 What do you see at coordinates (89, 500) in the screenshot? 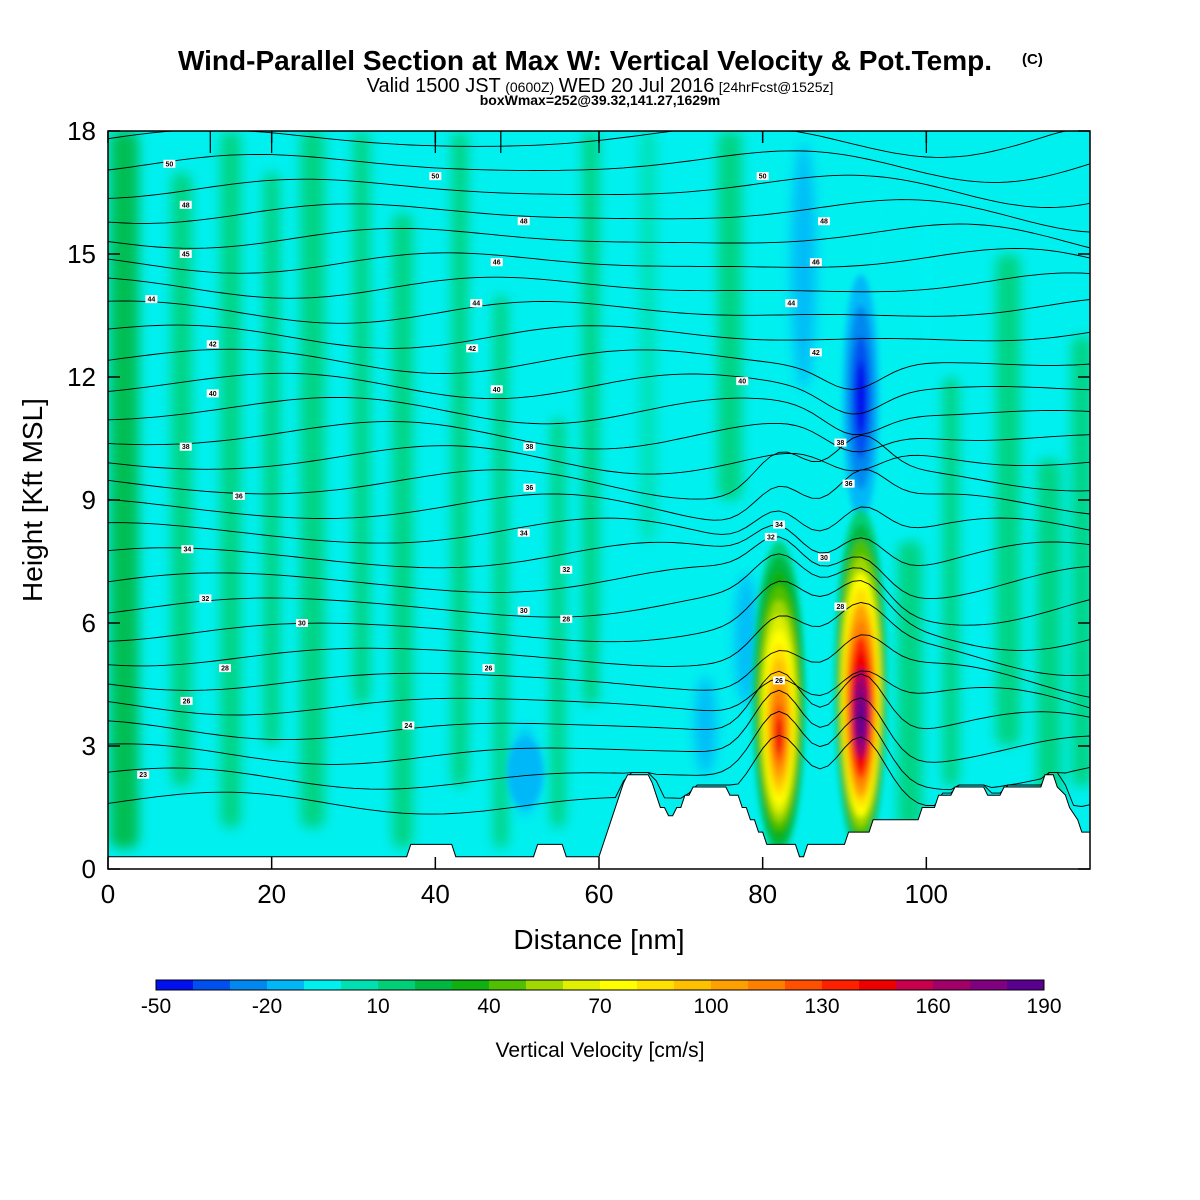
I see `y-tick-label: 9` at bounding box center [89, 500].